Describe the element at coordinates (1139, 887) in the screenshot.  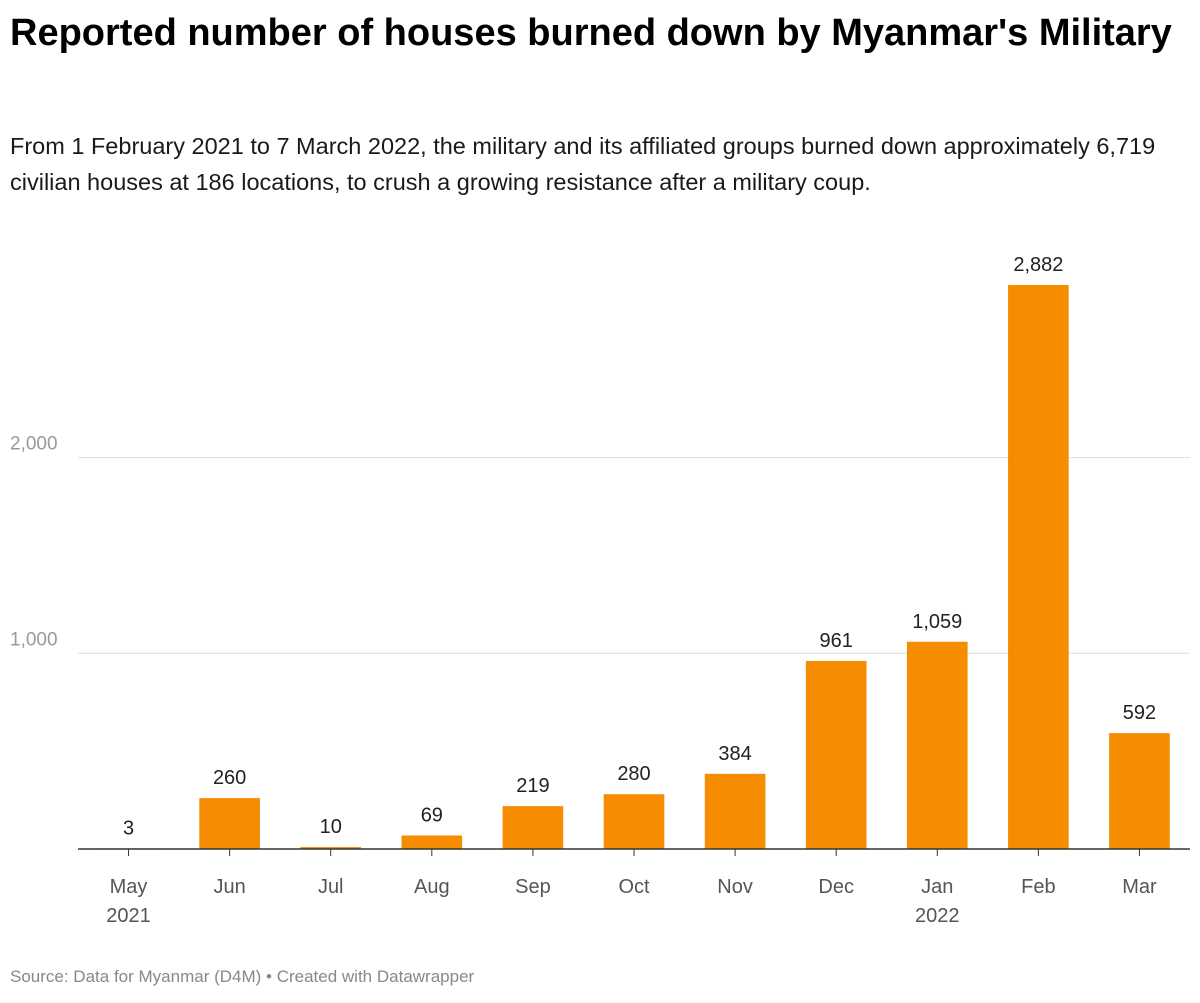
I see `x-tick-label: Mar` at that location.